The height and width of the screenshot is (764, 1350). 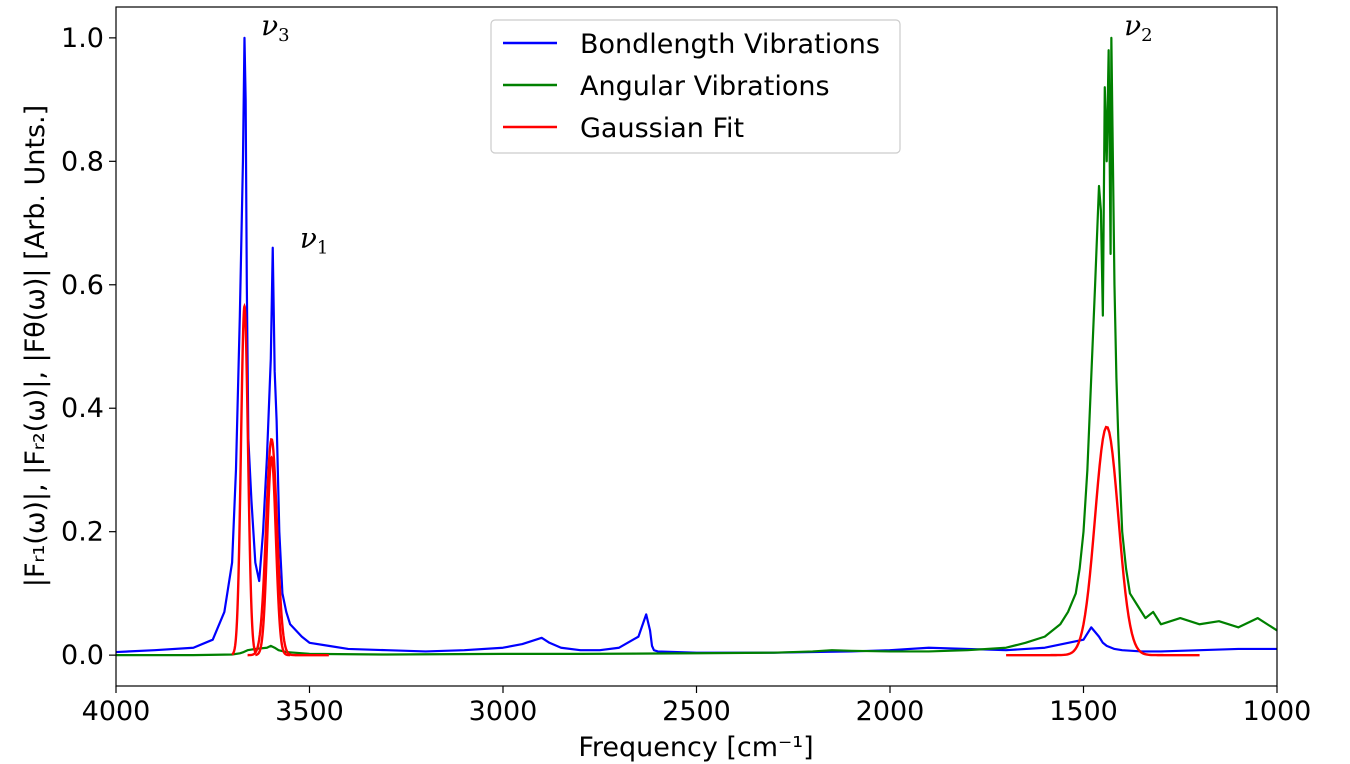 What do you see at coordinates (705, 86) in the screenshot?
I see `legend-label-1: Angular Vibrations` at bounding box center [705, 86].